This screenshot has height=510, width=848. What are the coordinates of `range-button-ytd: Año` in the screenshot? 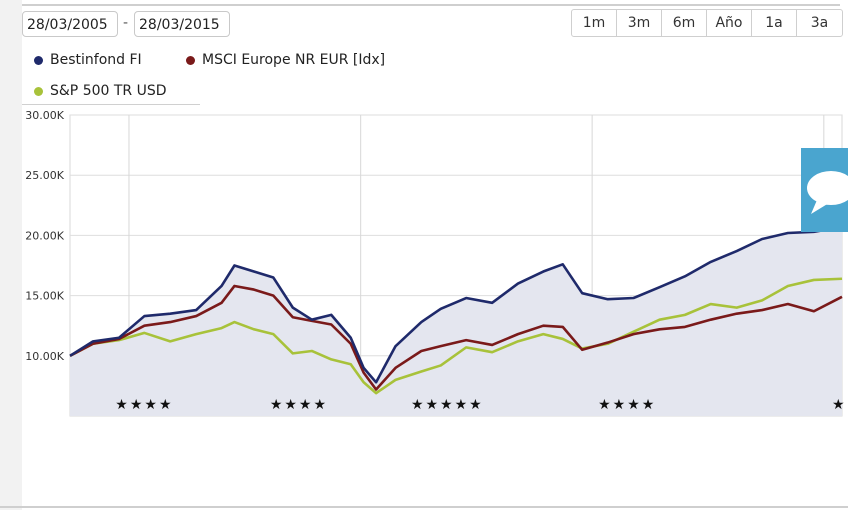 It's located at (729, 23).